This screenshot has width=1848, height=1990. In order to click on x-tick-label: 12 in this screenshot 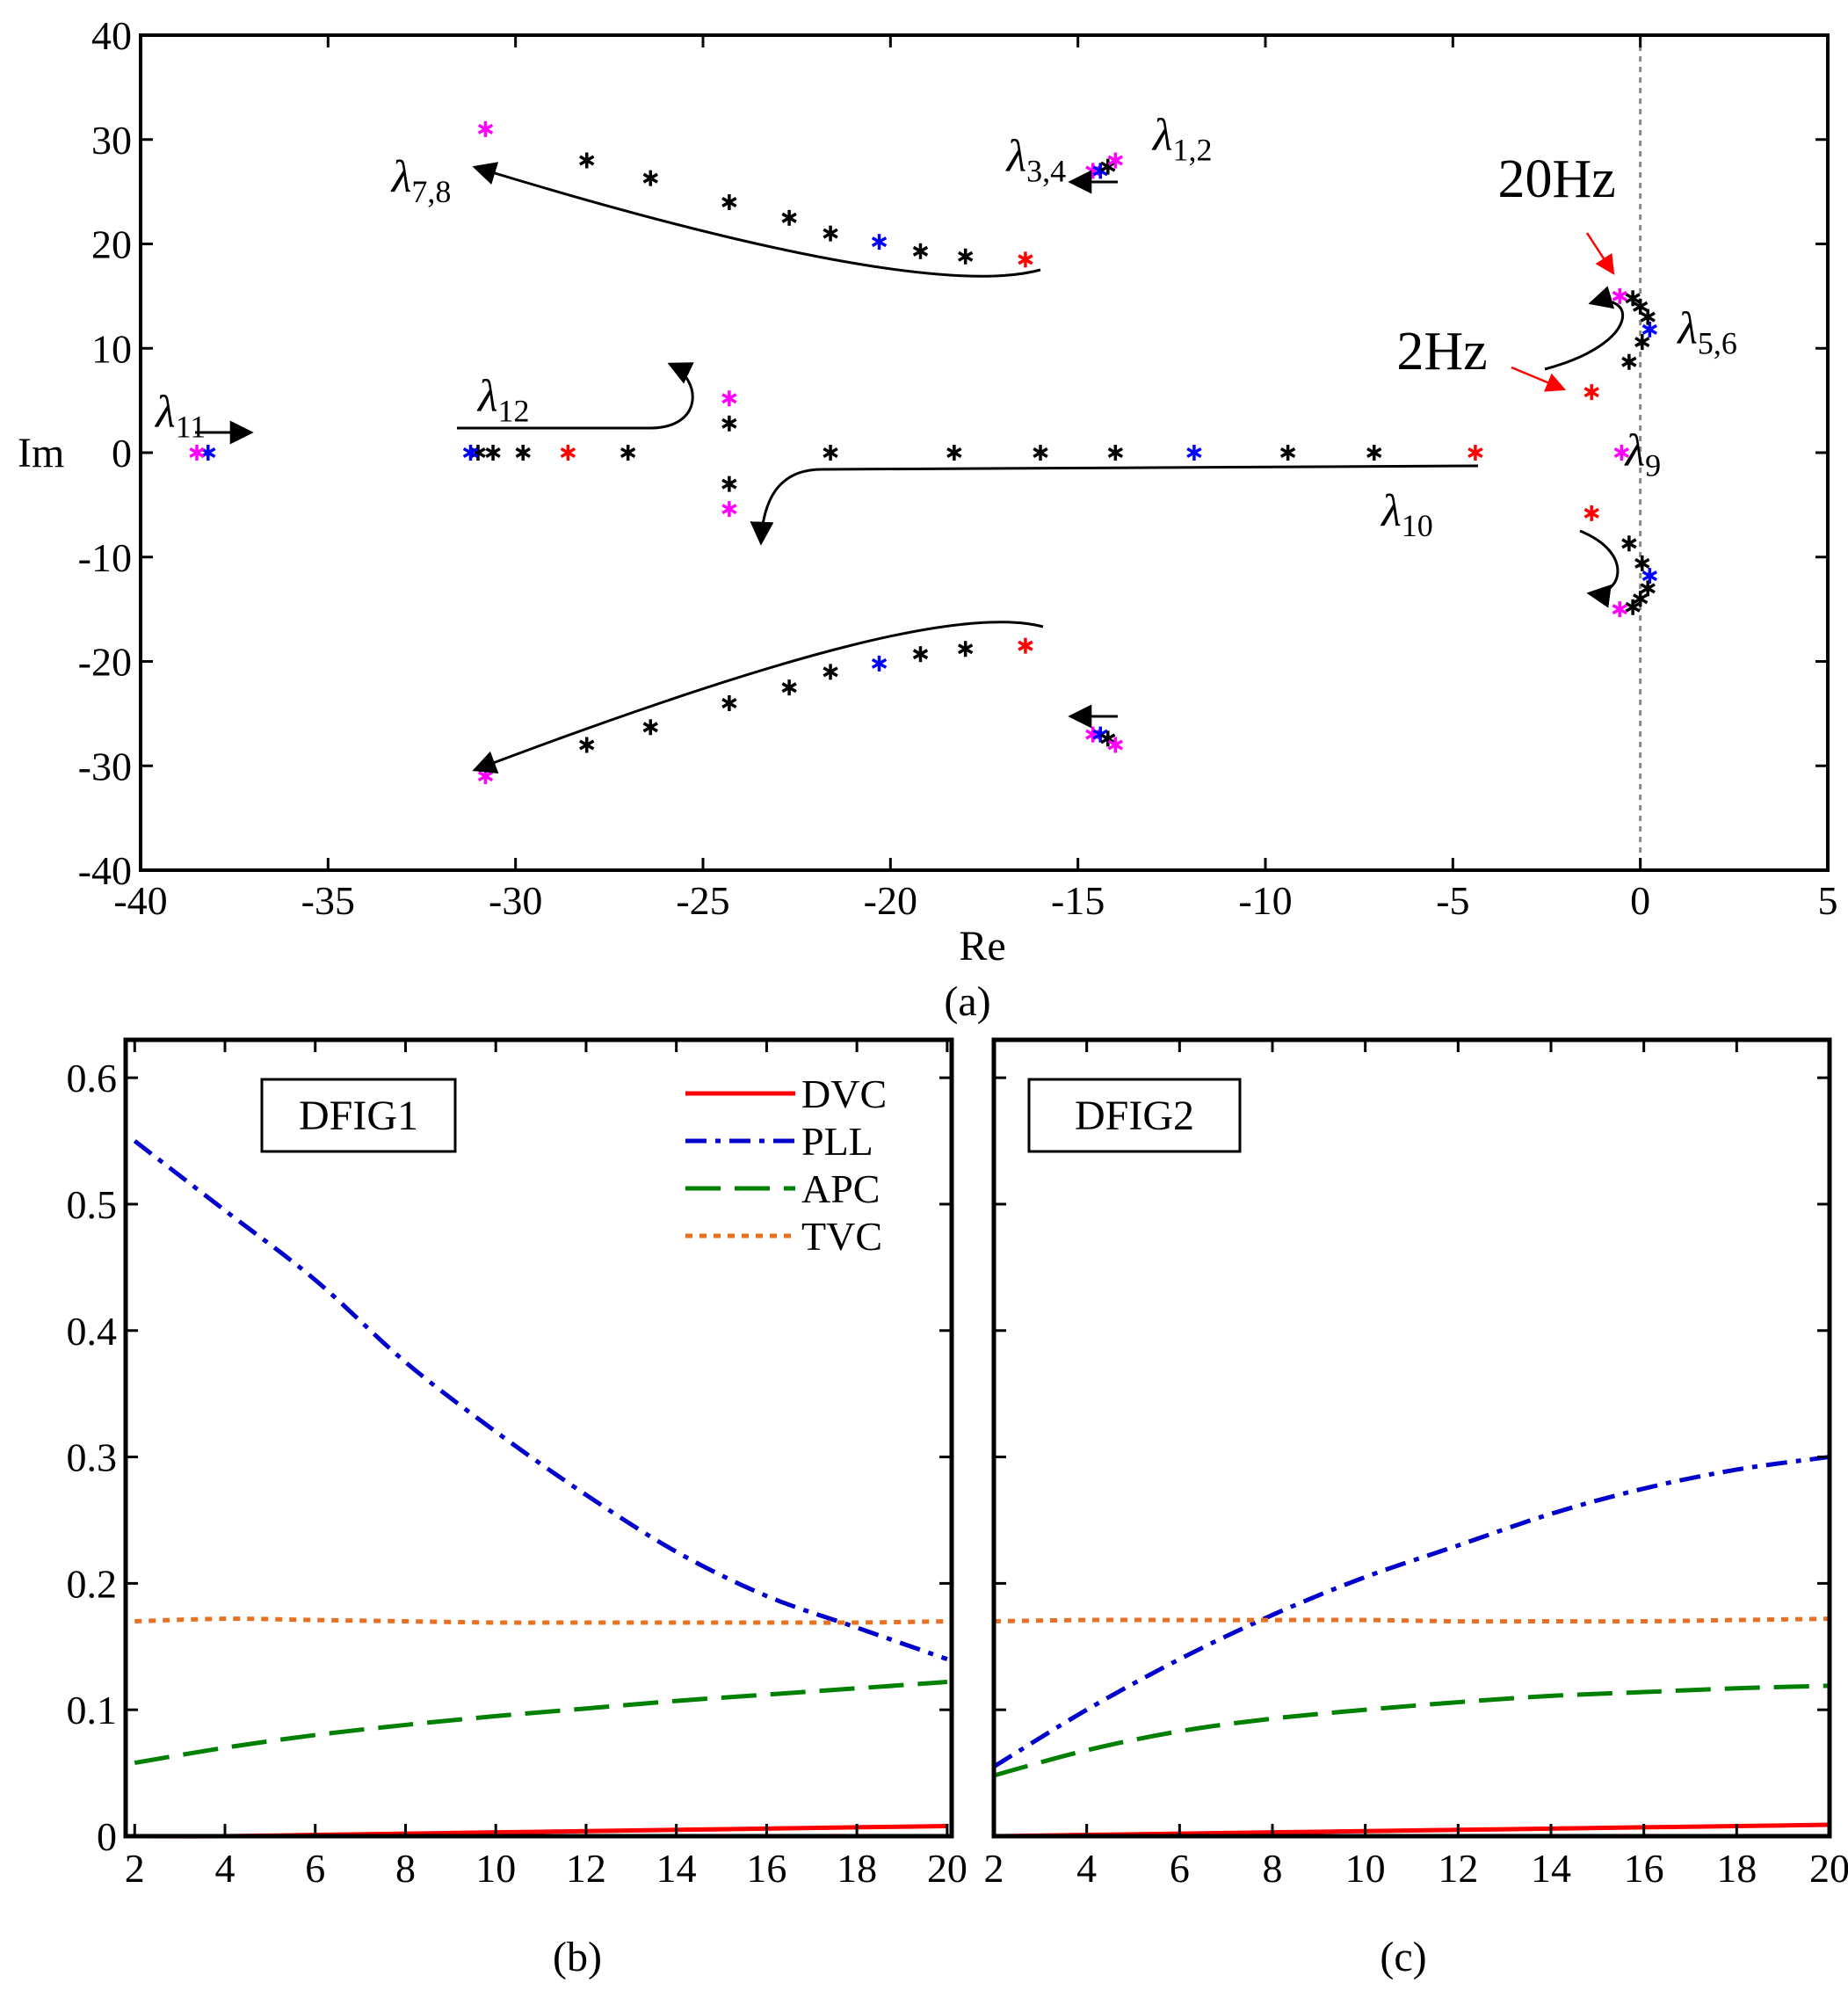, I will do `click(1458, 1869)`.